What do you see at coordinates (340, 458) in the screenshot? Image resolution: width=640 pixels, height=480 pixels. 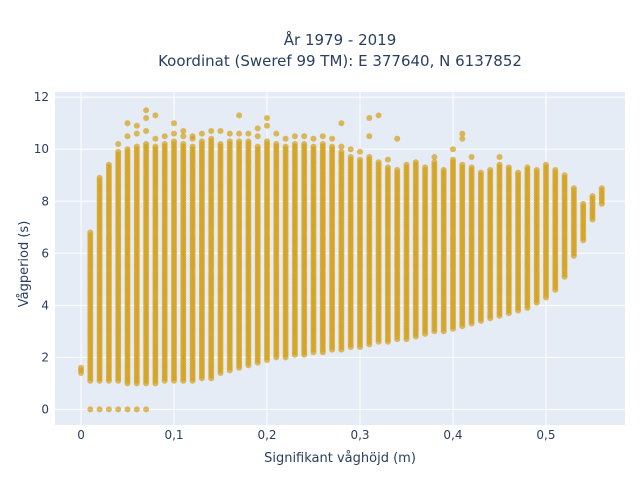 I see `x-axis-title: Signifikant våghöjd (m)` at bounding box center [340, 458].